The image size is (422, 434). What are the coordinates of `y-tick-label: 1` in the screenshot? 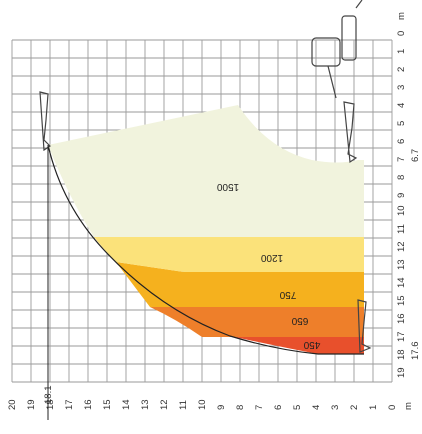 It's located at (401, 51).